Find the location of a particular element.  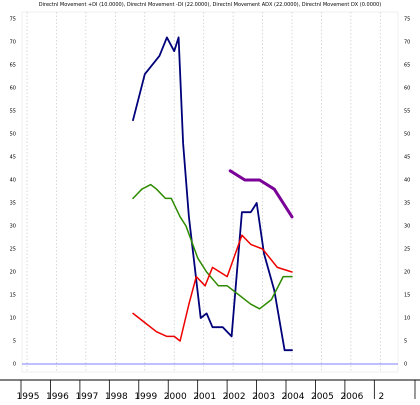

y-tick-label-right: 30 is located at coordinates (407, 227).